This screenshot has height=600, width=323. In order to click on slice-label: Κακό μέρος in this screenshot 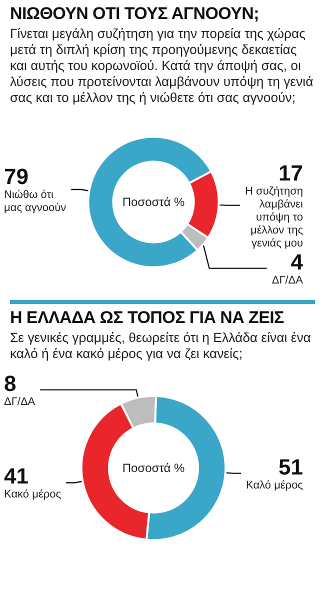, I will do `click(33, 494)`.